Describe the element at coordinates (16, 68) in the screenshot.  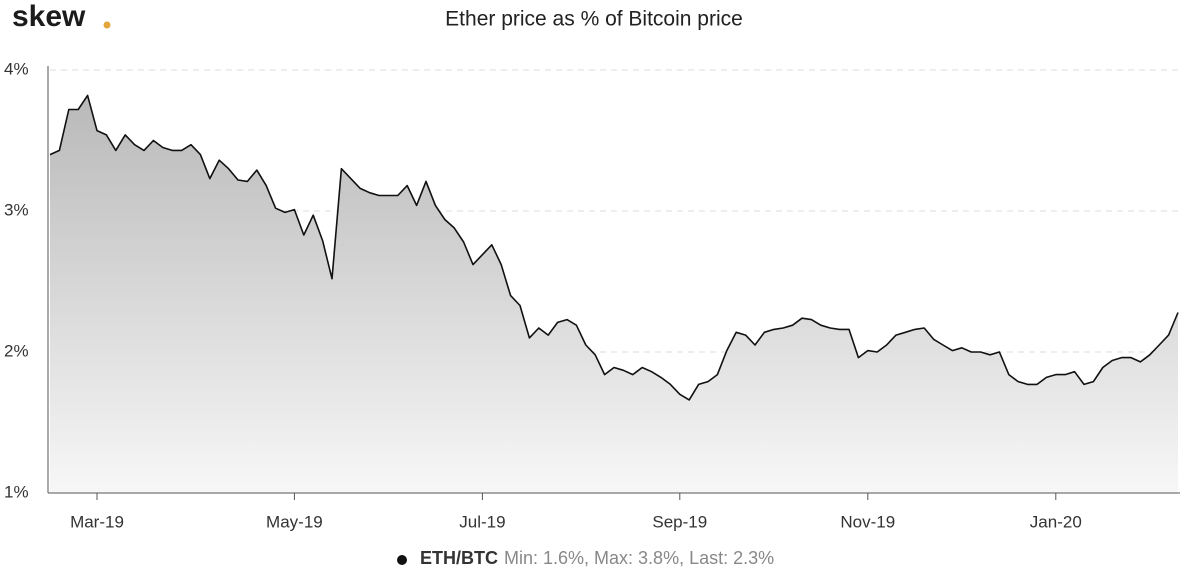
I see `y-tick-label: 4%` at that location.